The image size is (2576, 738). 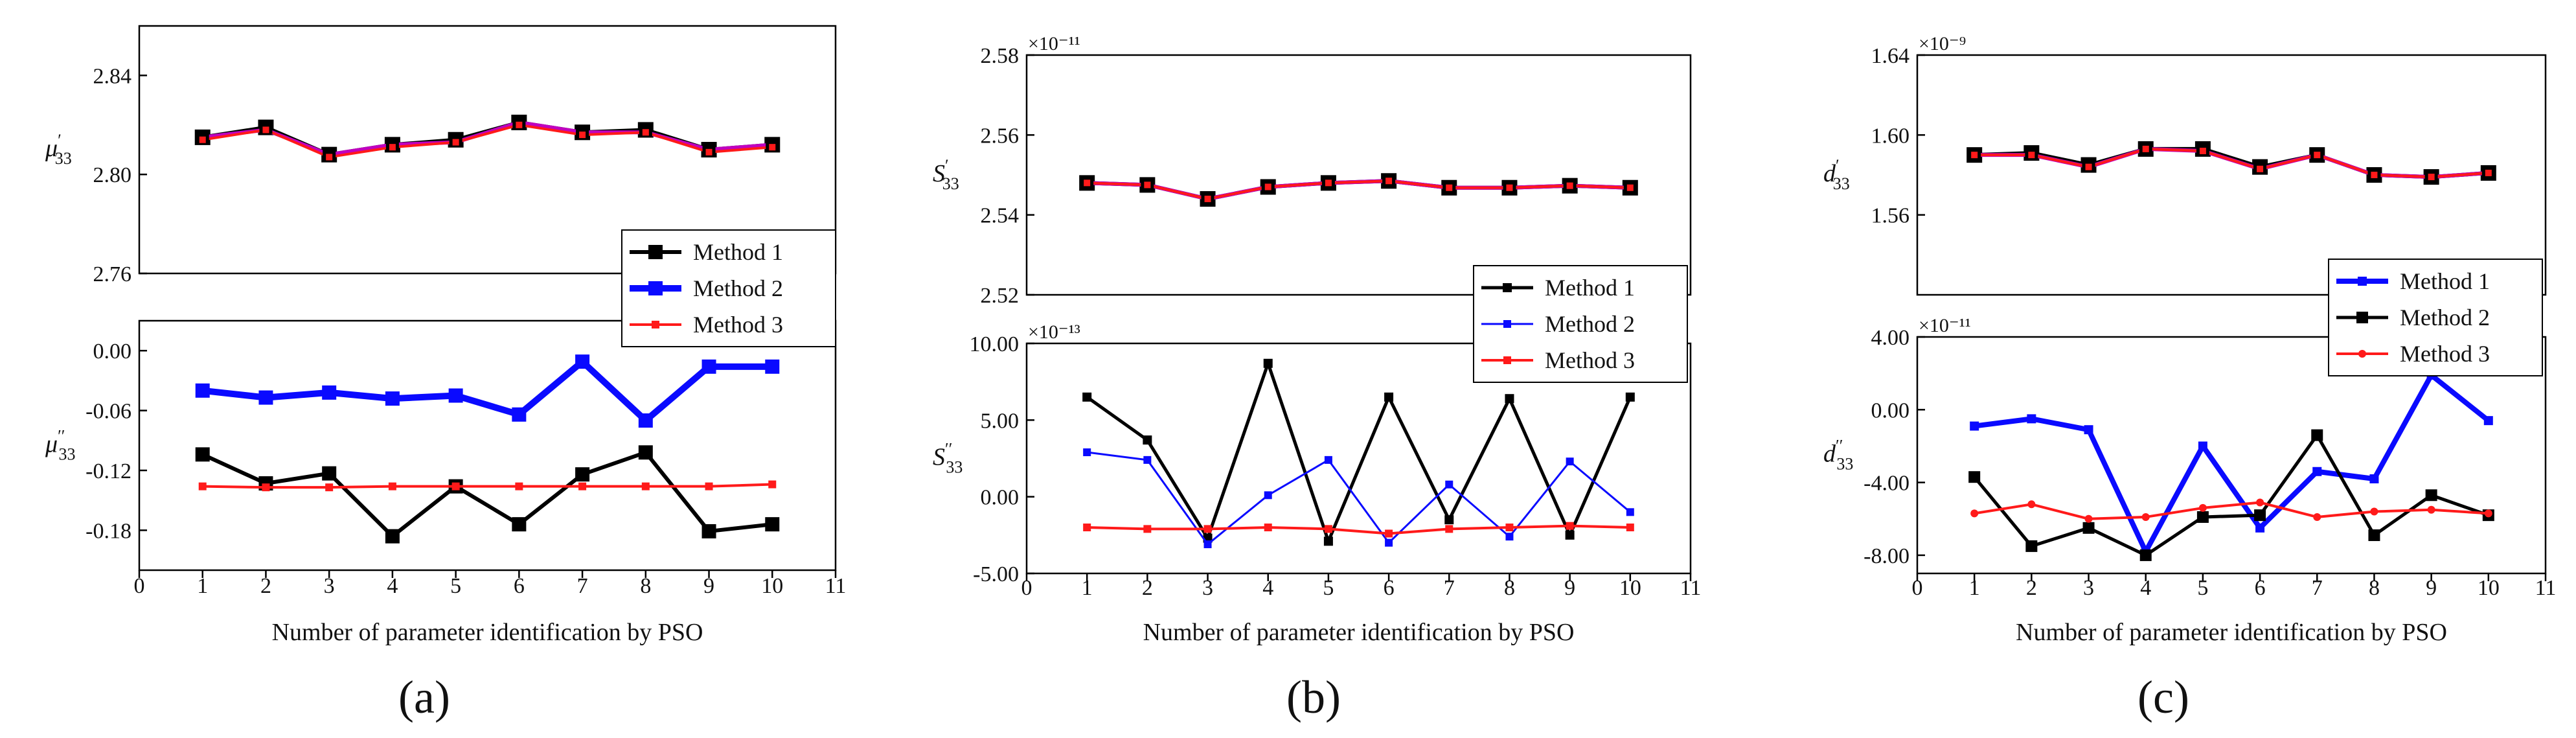 I want to click on y-exponent-label: ×10⁻¹¹, so click(x=1054, y=43).